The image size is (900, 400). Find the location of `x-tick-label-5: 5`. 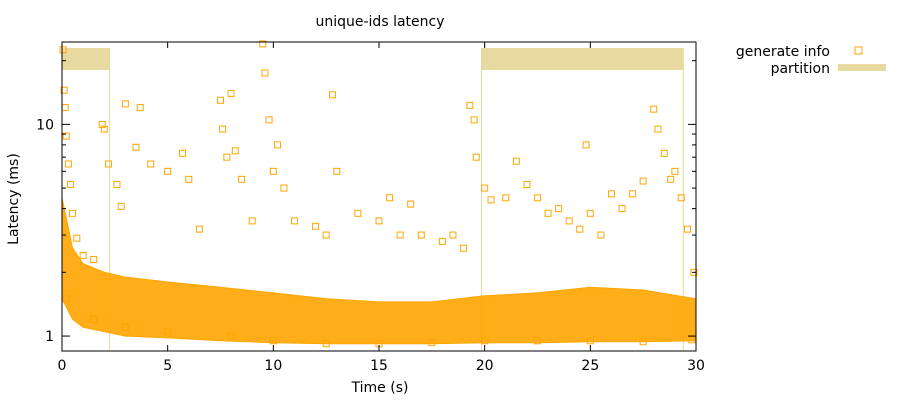

x-tick-label-5: 5 is located at coordinates (167, 366).